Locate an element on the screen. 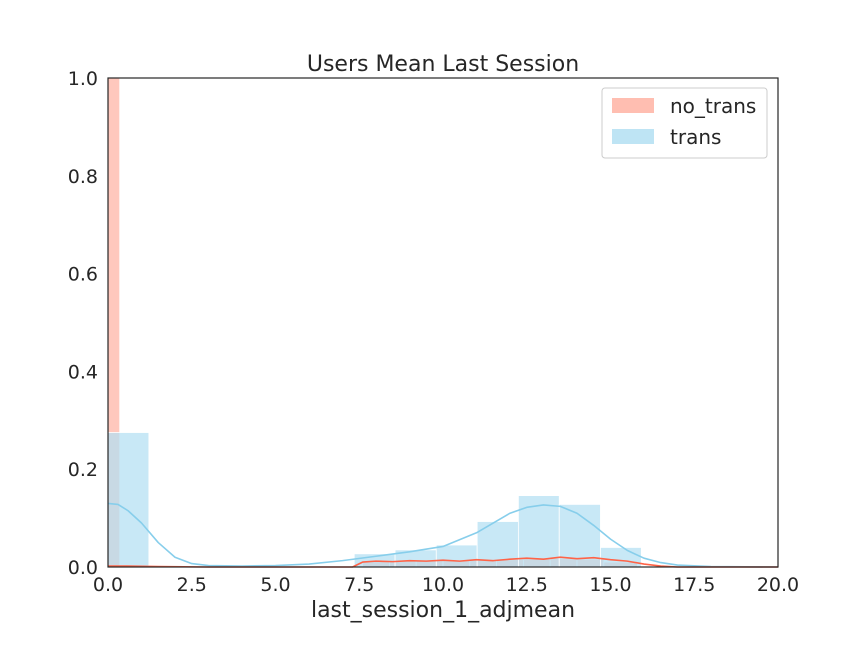 This screenshot has height=648, width=864. x-tick-label: 15.0 is located at coordinates (610, 585).